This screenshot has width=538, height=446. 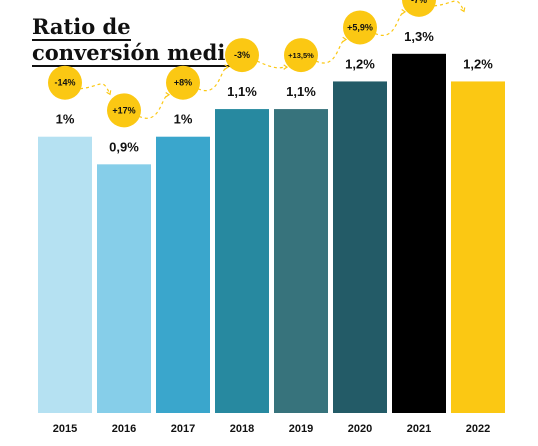 I want to click on x-tick-label-2022: 2022, so click(x=478, y=429).